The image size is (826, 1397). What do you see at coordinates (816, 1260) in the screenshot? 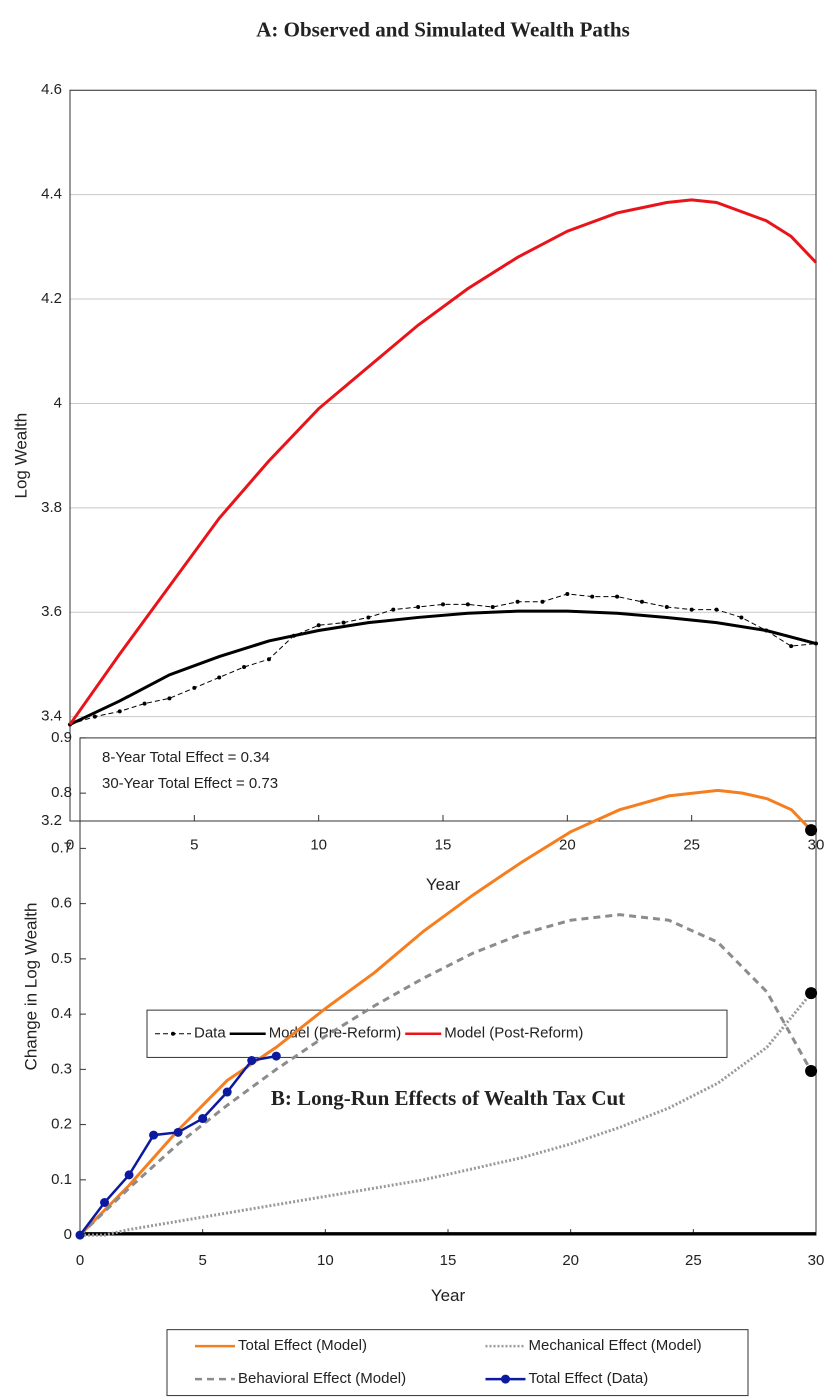
I see `x-tick-label: 30` at bounding box center [816, 1260].